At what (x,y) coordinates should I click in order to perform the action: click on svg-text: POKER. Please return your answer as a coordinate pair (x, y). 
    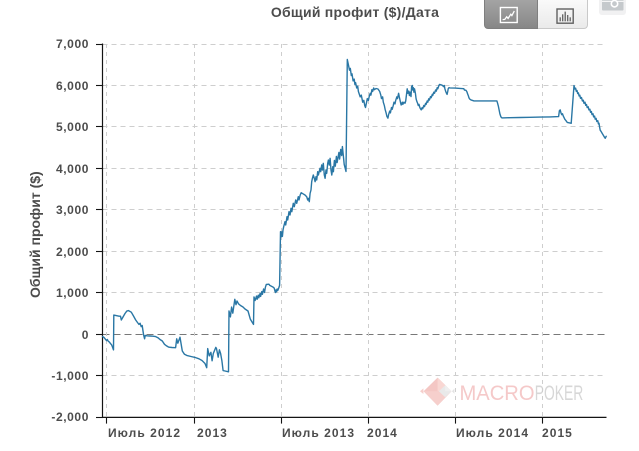
    Looking at the image, I should click on (559, 393).